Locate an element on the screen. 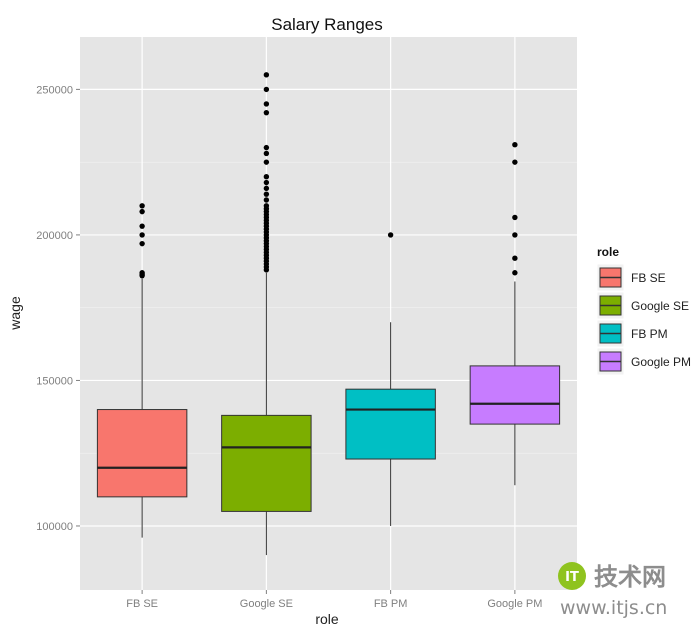 The width and height of the screenshot is (700, 633). watermark-logo-text: IT is located at coordinates (572, 577).